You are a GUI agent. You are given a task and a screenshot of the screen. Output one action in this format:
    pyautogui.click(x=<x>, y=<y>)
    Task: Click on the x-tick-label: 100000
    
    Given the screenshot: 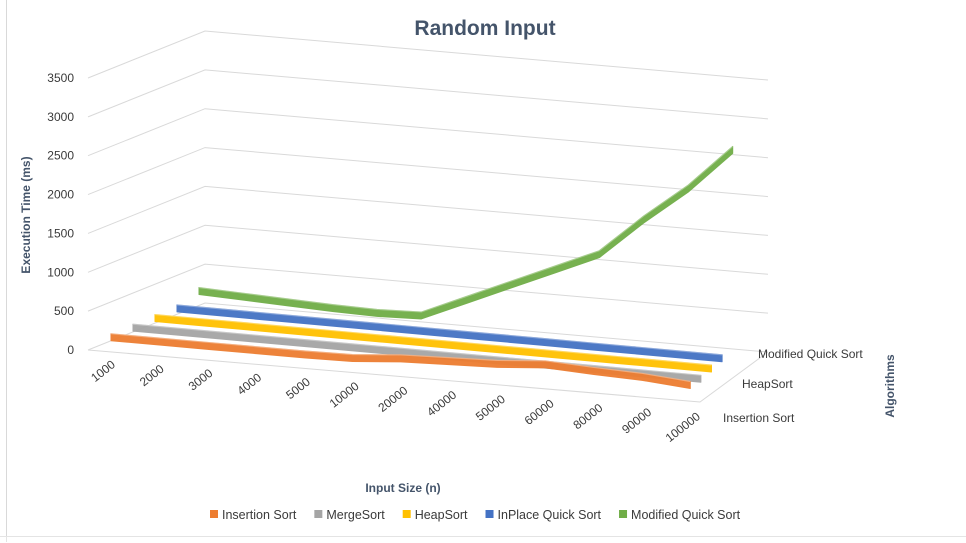 What is the action you would take?
    pyautogui.click(x=683, y=427)
    